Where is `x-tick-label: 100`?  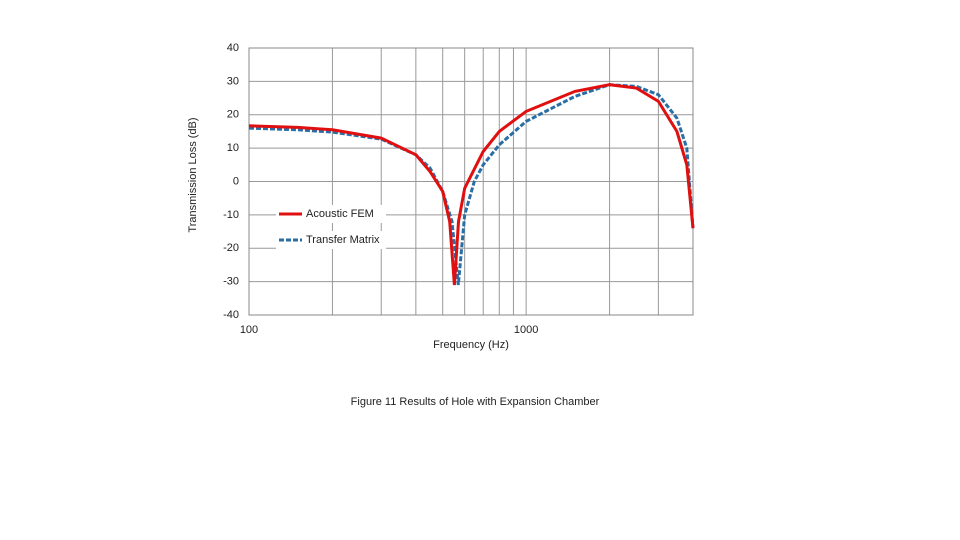 x-tick-label: 100 is located at coordinates (249, 330).